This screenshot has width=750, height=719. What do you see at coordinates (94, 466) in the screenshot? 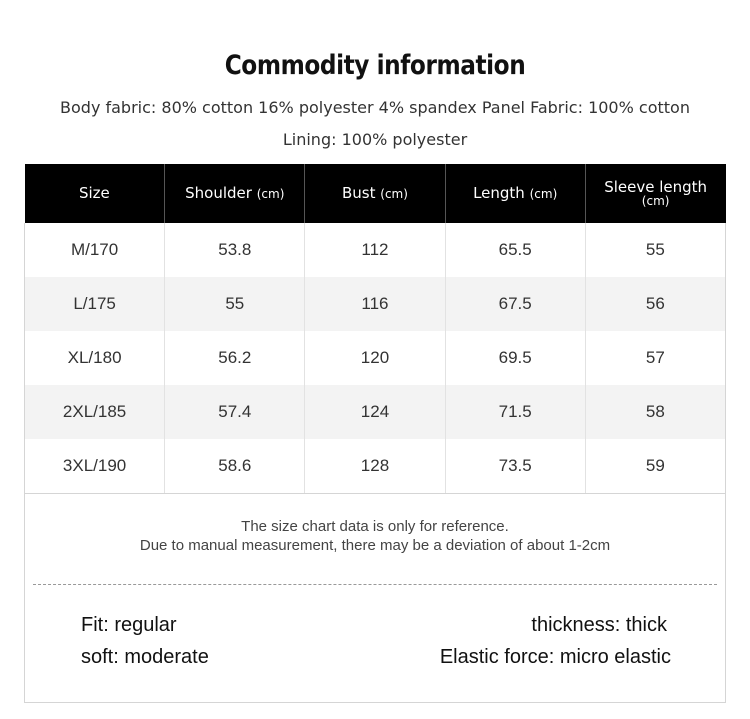
I see `cell-size: 3XL/190` at bounding box center [94, 466].